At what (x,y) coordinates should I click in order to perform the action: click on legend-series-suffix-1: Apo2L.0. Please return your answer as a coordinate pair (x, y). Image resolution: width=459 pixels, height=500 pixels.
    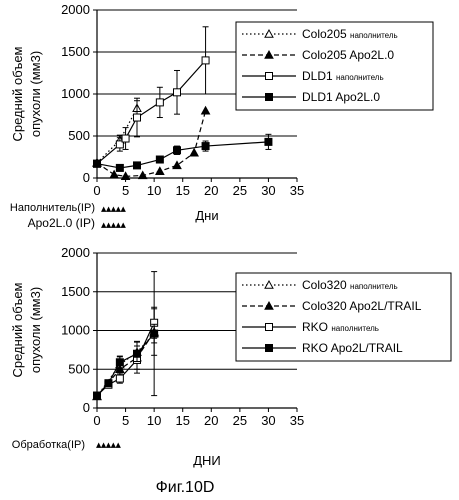
    Looking at the image, I should click on (371, 55).